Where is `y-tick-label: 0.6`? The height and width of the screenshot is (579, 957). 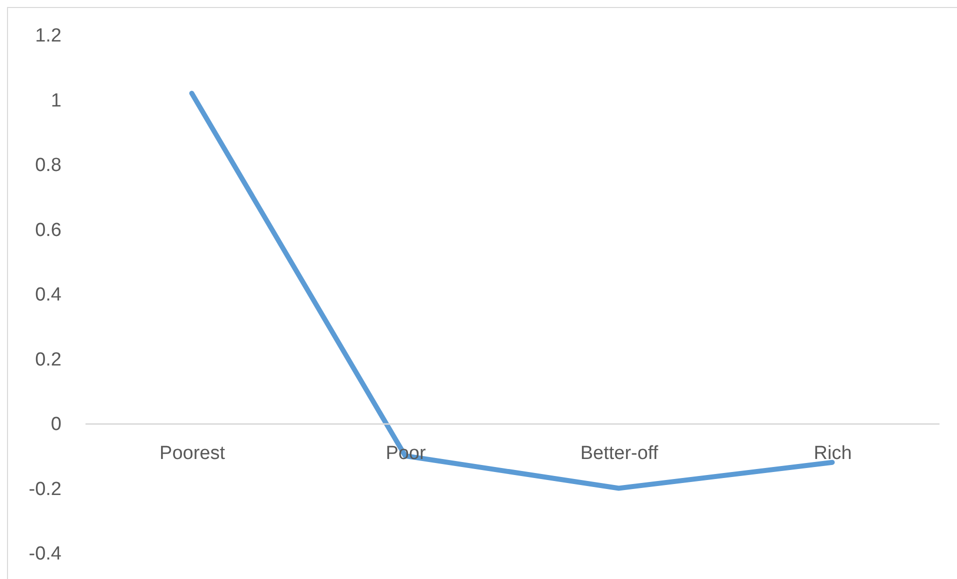
y-tick-label: 0.6 is located at coordinates (48, 230).